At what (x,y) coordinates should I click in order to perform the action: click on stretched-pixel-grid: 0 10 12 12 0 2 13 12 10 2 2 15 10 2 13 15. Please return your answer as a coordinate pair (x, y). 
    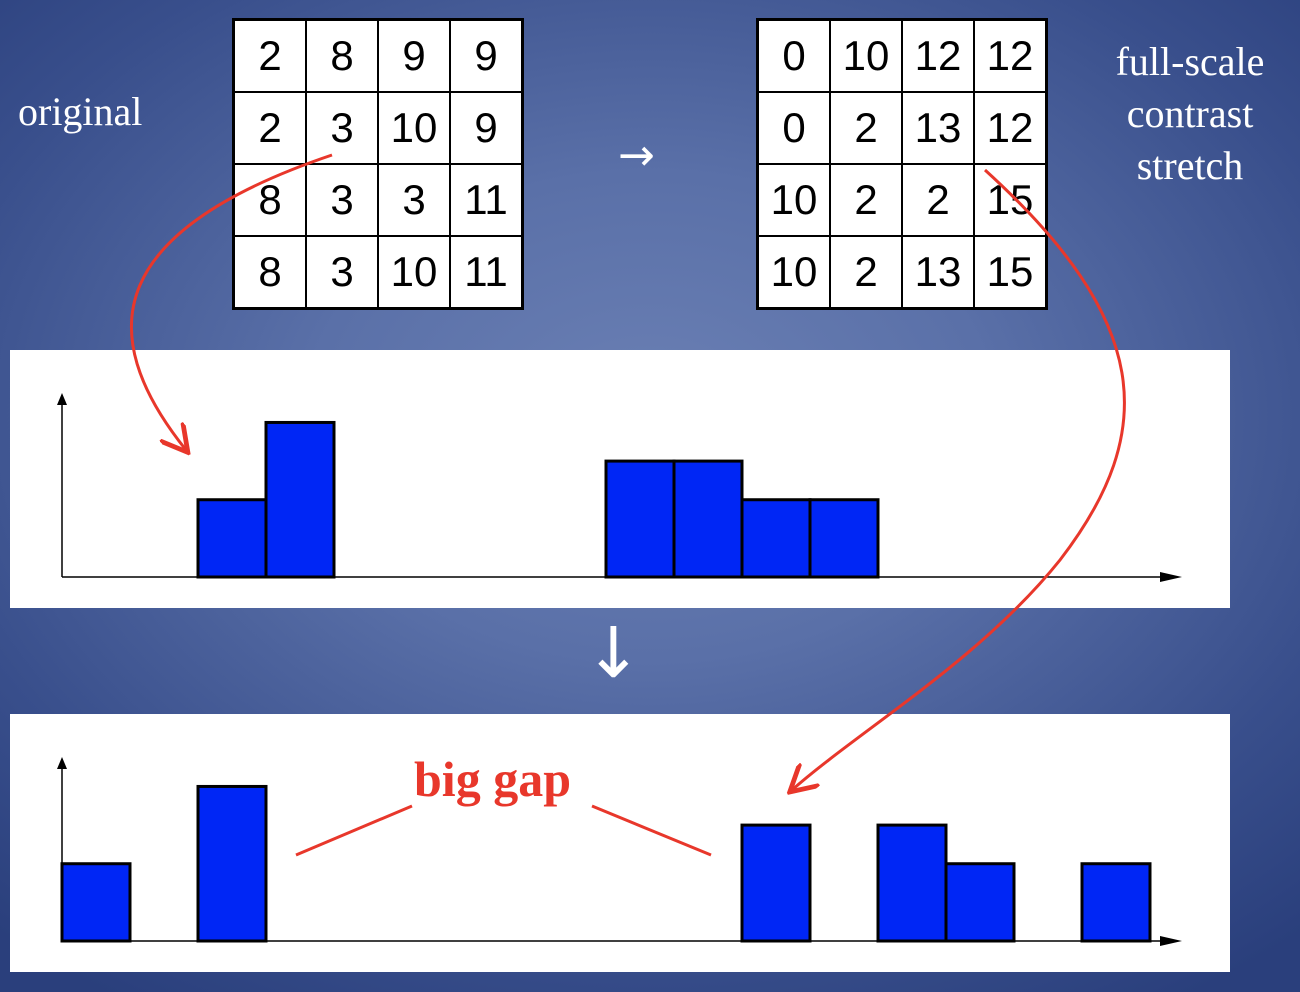
    Looking at the image, I should click on (902, 164).